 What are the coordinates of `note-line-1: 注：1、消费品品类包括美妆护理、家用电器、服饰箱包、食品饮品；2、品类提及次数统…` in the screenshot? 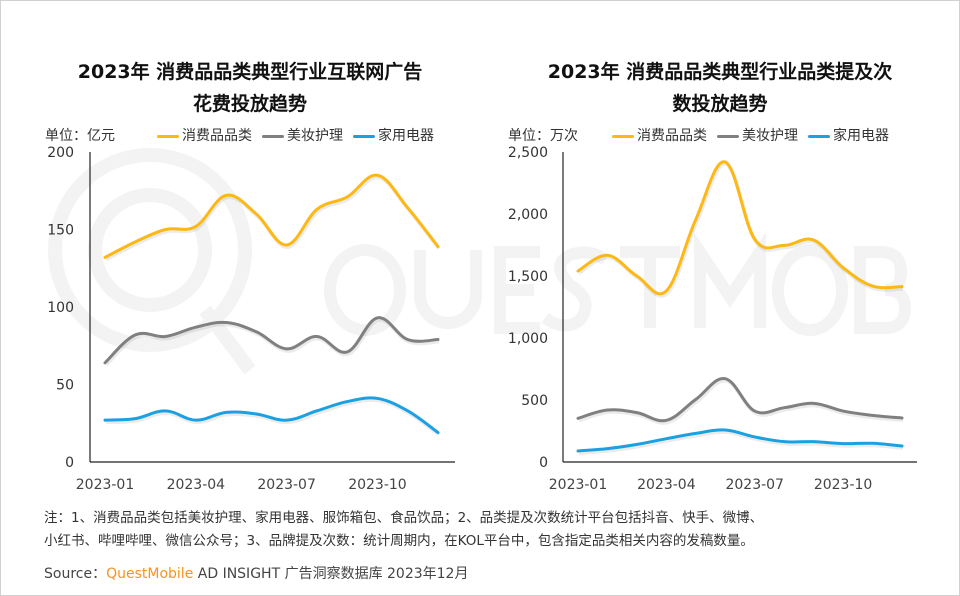 It's located at (404, 518).